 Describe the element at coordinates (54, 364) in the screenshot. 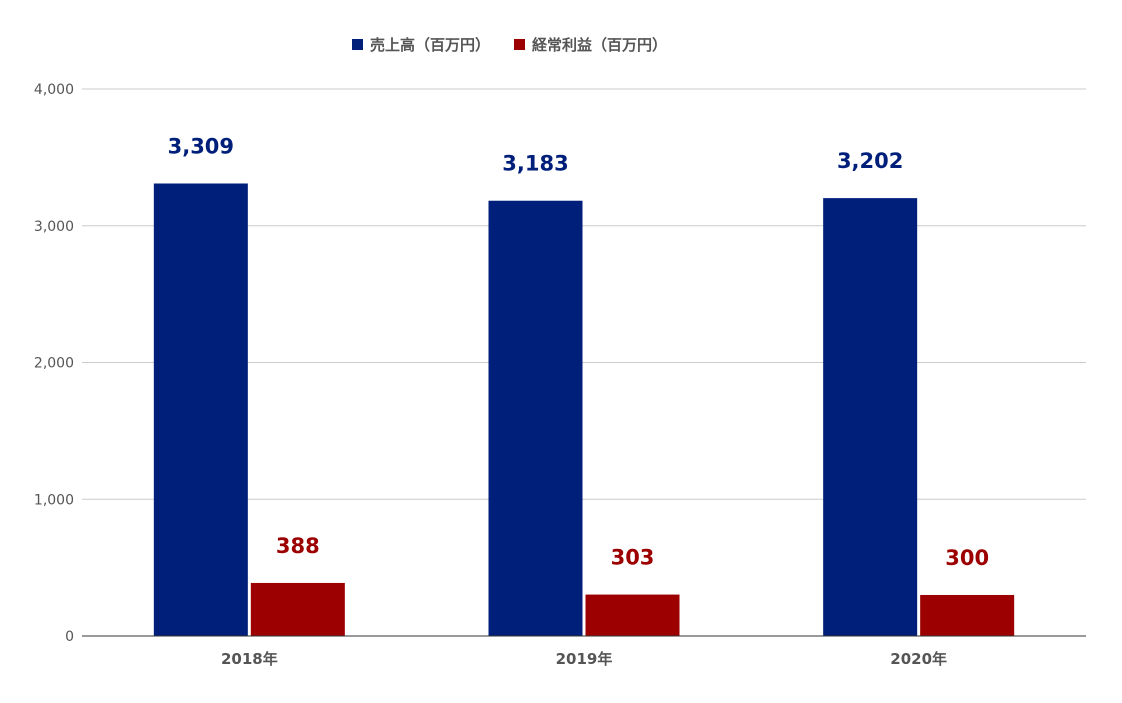

I see `y-tick-label: 2,000` at that location.